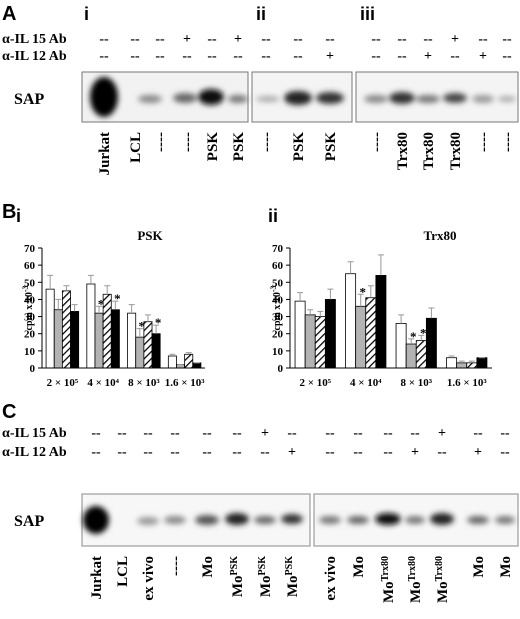  Describe the element at coordinates (9, 412) in the screenshot. I see `panel-label: C` at that location.